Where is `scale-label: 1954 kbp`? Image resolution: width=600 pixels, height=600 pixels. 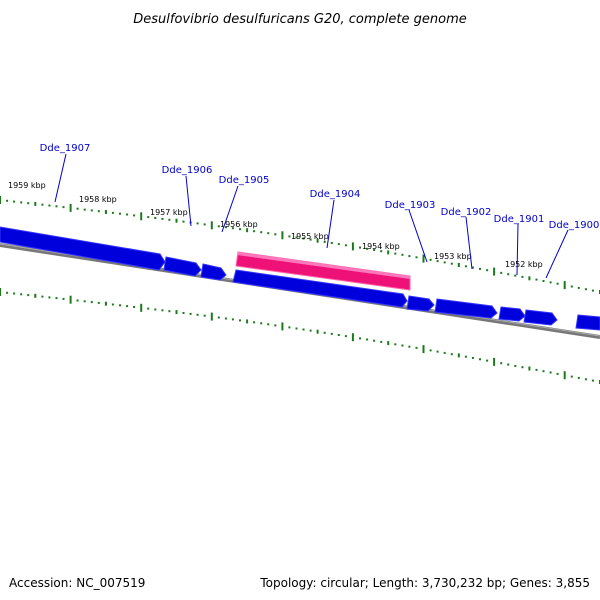
scale-label: 1954 kbp is located at coordinates (381, 246).